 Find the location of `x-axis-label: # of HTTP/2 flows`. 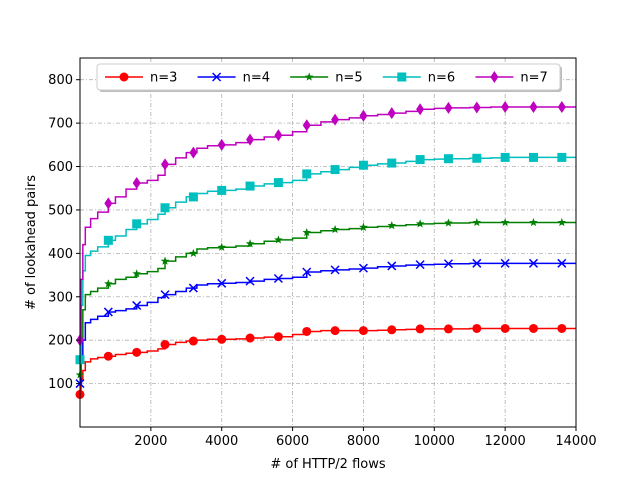

x-axis-label: # of HTTP/2 flows is located at coordinates (328, 464).